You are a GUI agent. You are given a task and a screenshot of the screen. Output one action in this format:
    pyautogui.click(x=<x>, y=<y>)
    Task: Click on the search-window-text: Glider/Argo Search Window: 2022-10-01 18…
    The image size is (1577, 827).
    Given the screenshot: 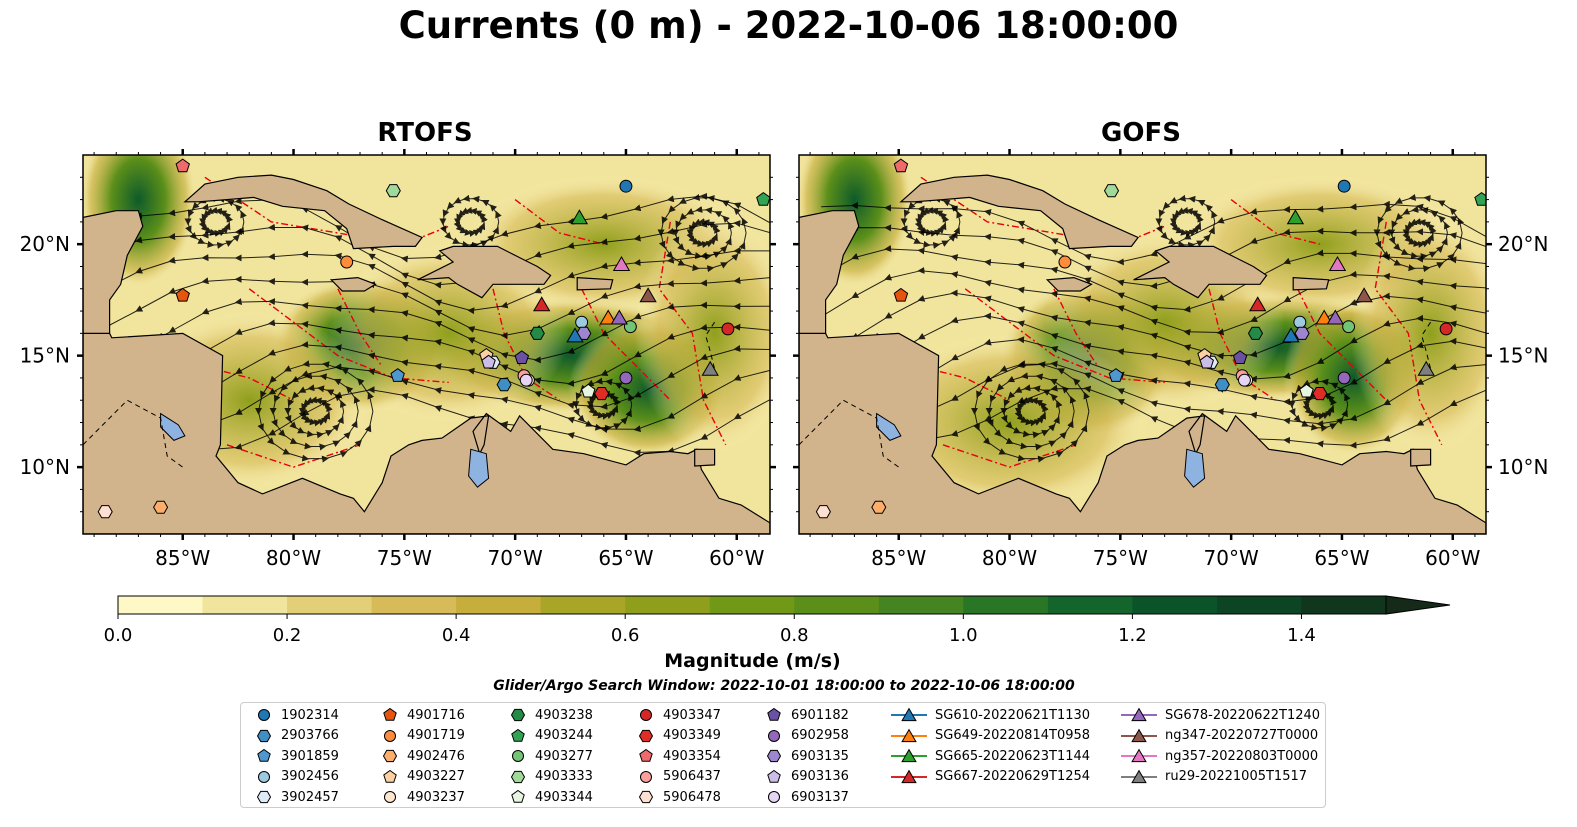 What is the action you would take?
    pyautogui.click(x=784, y=686)
    